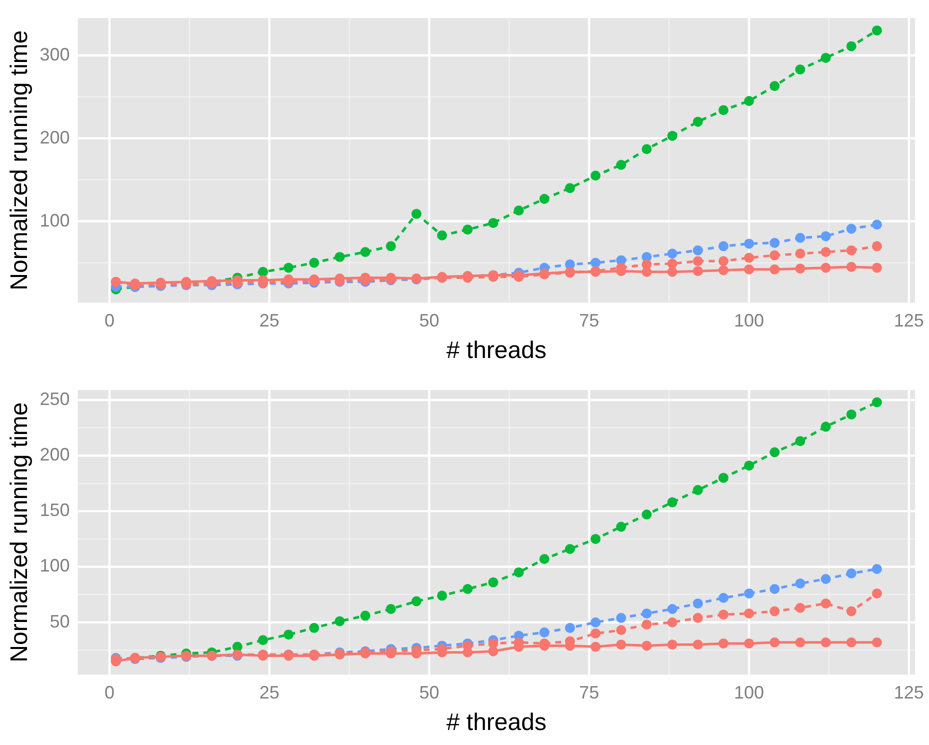  I want to click on y-tick-label: 300, so click(55, 54).